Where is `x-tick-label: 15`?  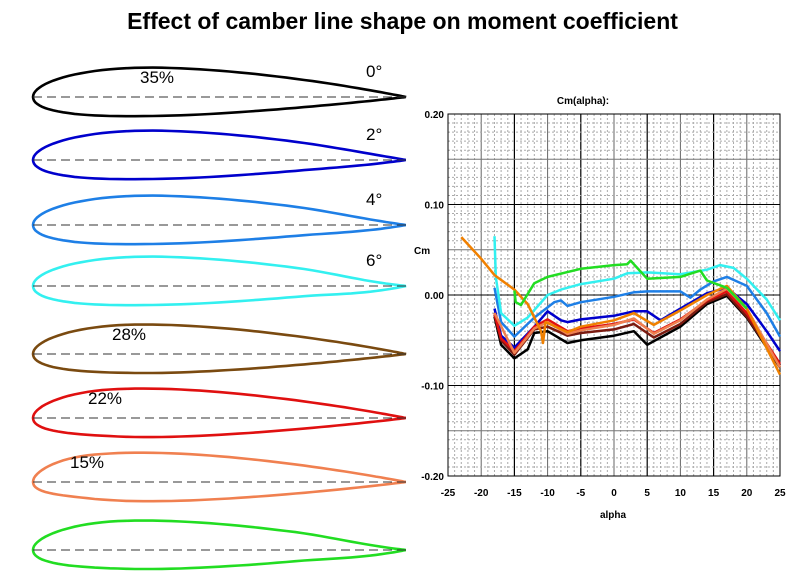
x-tick-label: 15 is located at coordinates (714, 493).